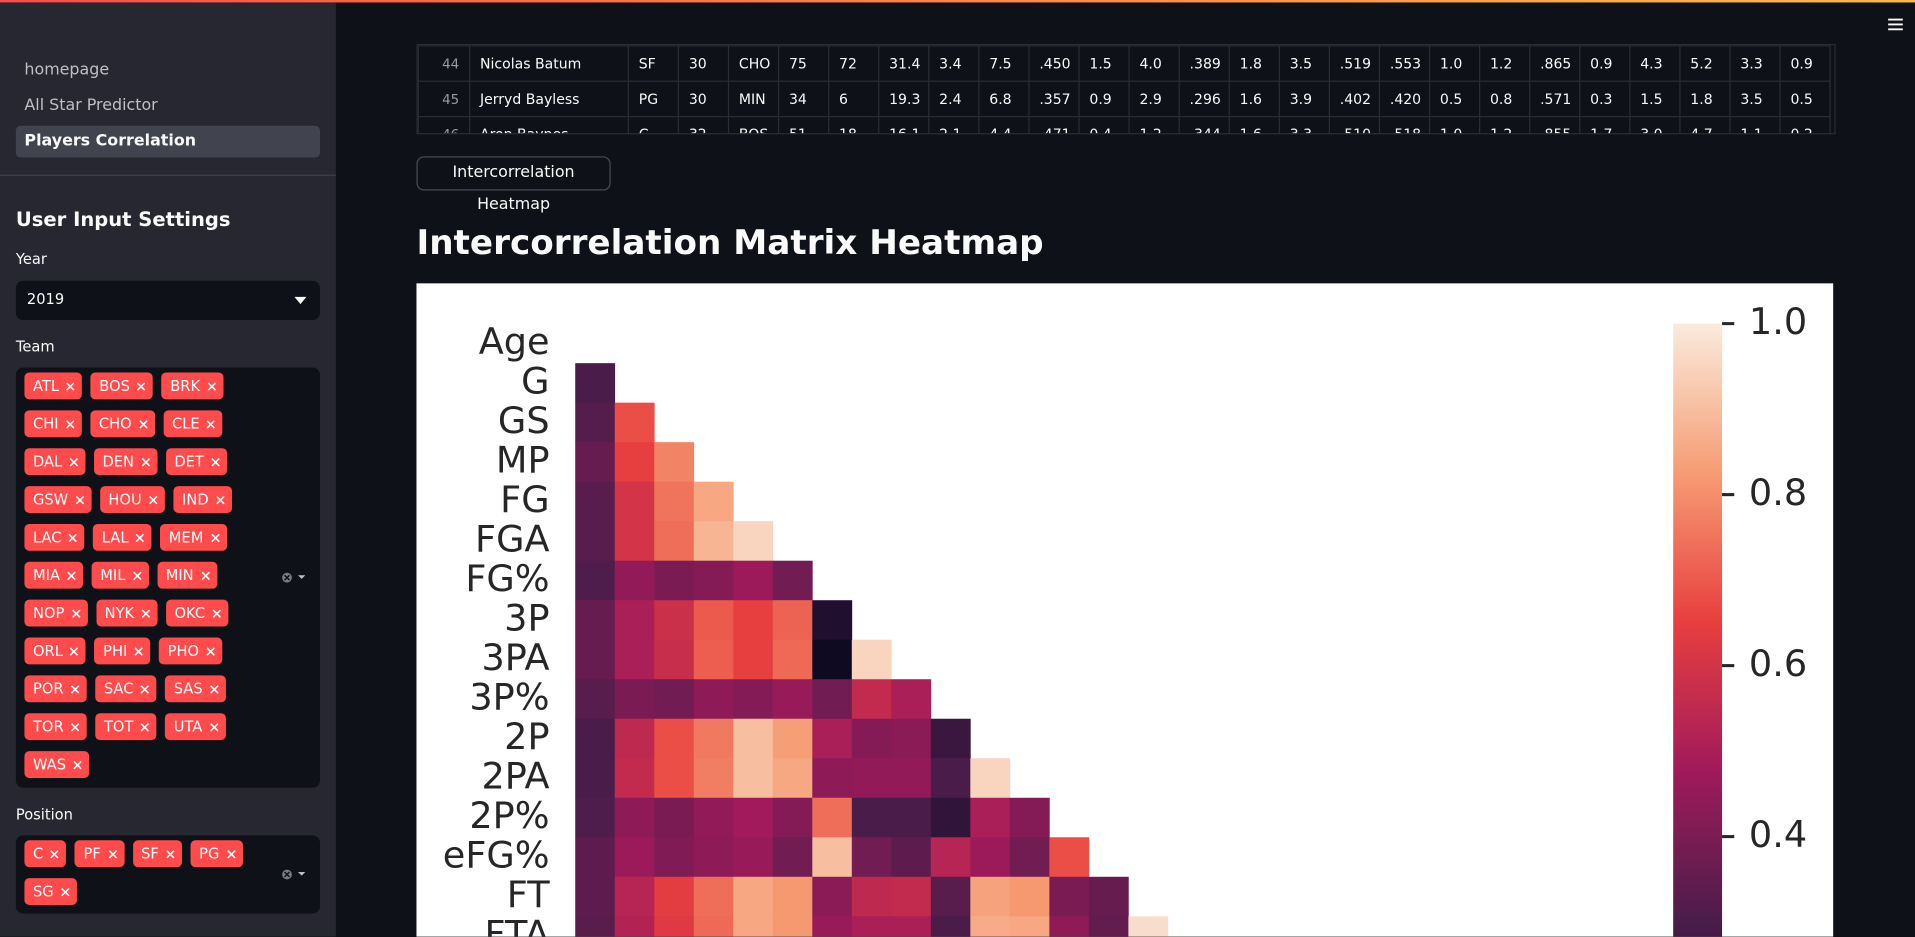 The height and width of the screenshot is (937, 1915). I want to click on chip: DAL, so click(55, 462).